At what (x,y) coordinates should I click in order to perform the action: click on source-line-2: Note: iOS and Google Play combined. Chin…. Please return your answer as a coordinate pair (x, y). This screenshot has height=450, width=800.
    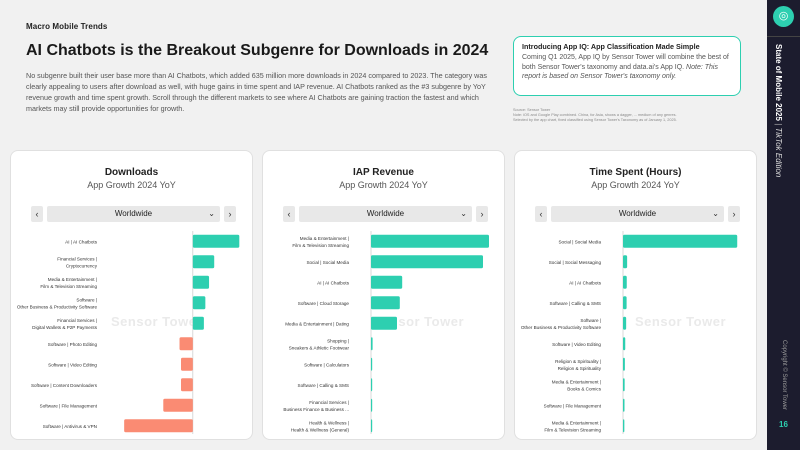
    Looking at the image, I should click on (595, 115).